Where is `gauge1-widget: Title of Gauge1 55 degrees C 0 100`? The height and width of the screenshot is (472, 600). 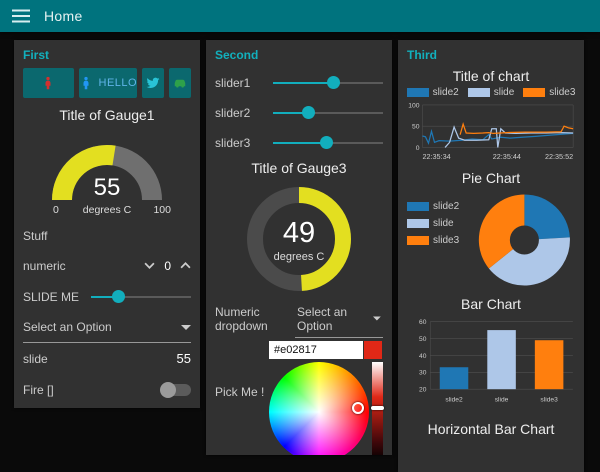 gauge1-widget: Title of Gauge1 55 degrees C 0 100 is located at coordinates (107, 163).